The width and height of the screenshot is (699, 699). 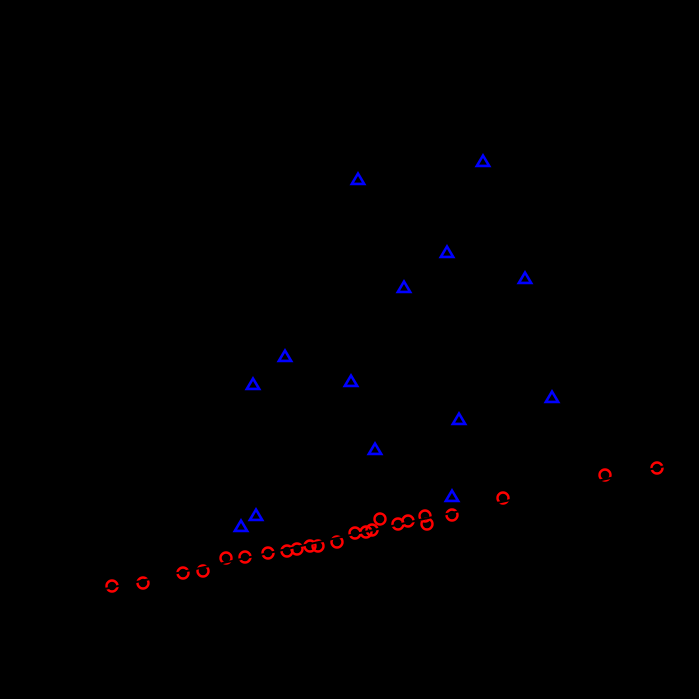 What do you see at coordinates (385, 527) in the screenshot?
I see `trend-line` at bounding box center [385, 527].